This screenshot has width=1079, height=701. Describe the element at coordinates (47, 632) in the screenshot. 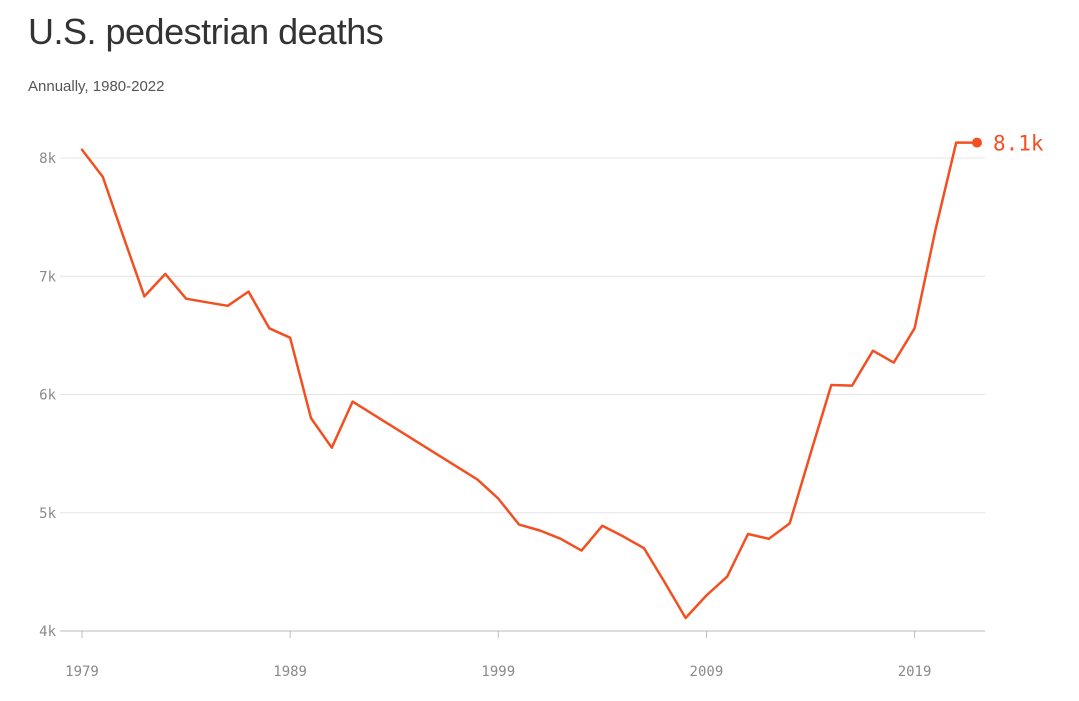

I see `y-tick-label: 4k` at that location.